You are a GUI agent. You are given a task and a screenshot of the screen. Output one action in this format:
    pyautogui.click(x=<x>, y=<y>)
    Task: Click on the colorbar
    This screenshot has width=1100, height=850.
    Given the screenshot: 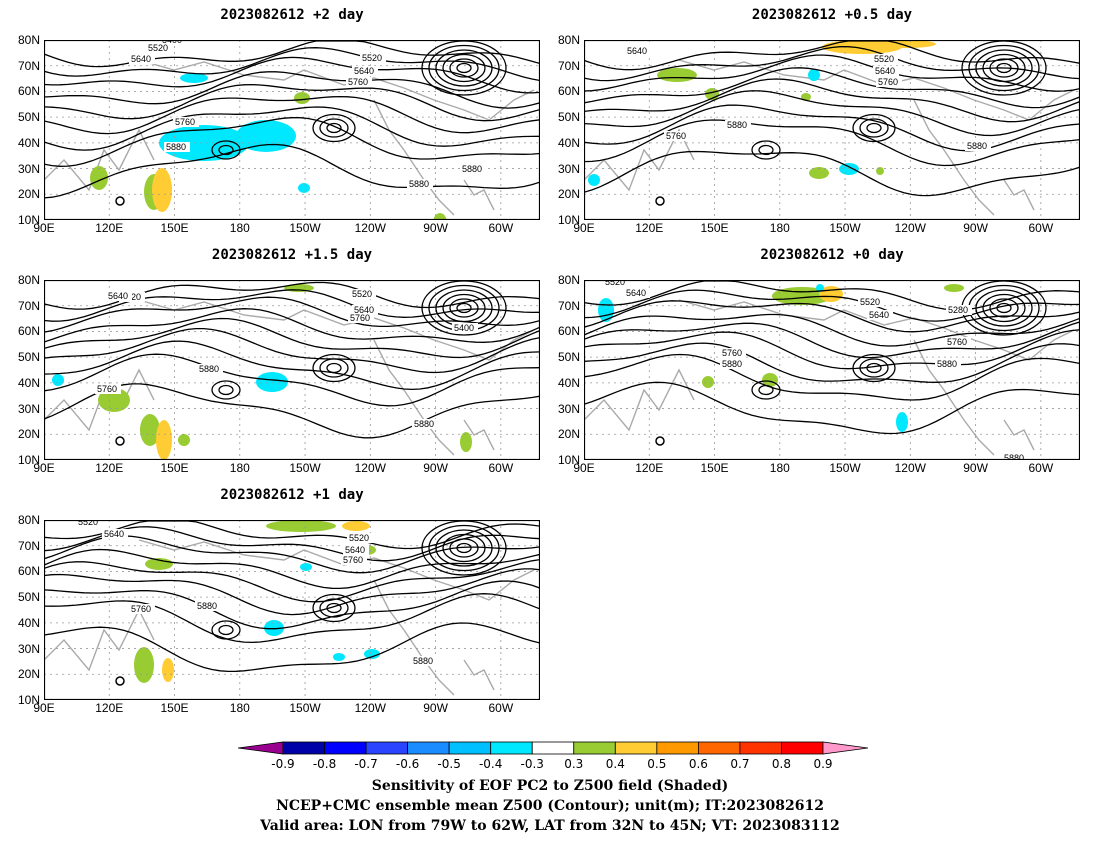 What is the action you would take?
    pyautogui.click(x=553, y=748)
    